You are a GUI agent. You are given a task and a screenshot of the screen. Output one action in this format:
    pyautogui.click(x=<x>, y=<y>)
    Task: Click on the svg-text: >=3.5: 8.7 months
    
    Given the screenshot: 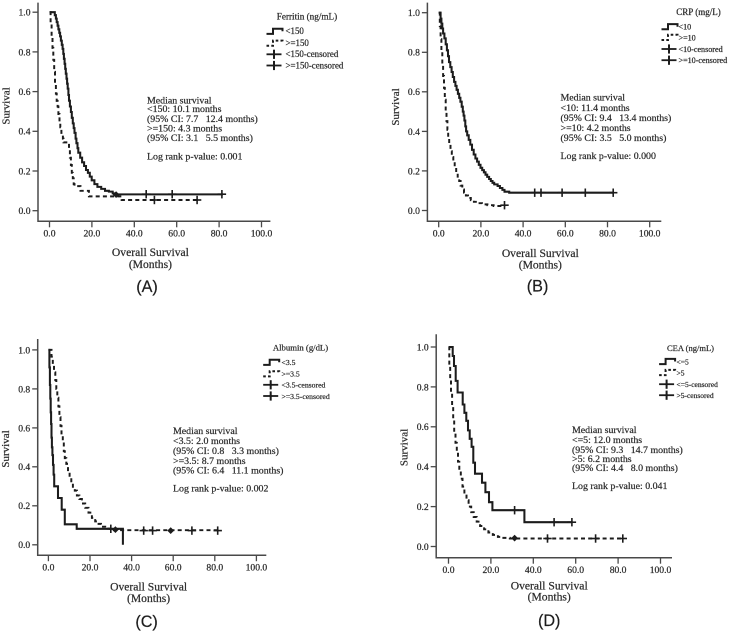 What is the action you would take?
    pyautogui.click(x=209, y=461)
    